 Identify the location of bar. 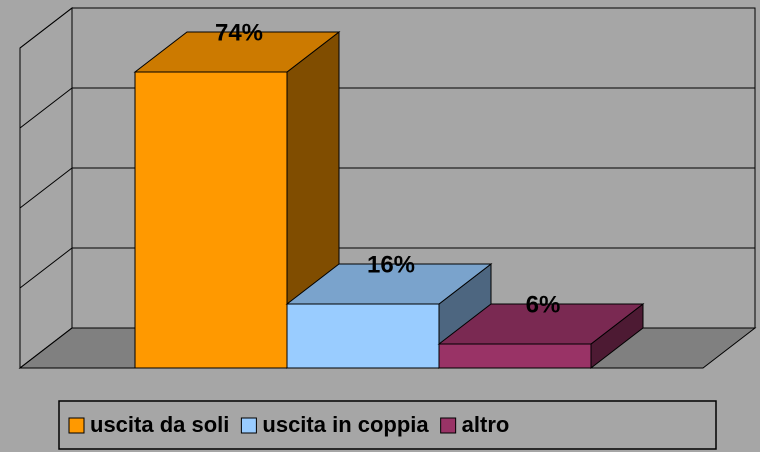
(541, 336).